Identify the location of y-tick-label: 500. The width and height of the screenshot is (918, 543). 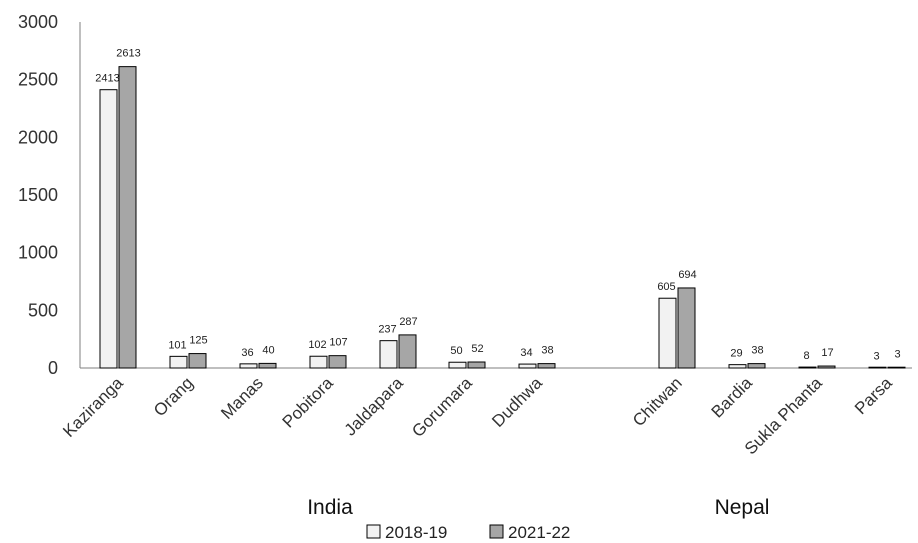
(43, 310).